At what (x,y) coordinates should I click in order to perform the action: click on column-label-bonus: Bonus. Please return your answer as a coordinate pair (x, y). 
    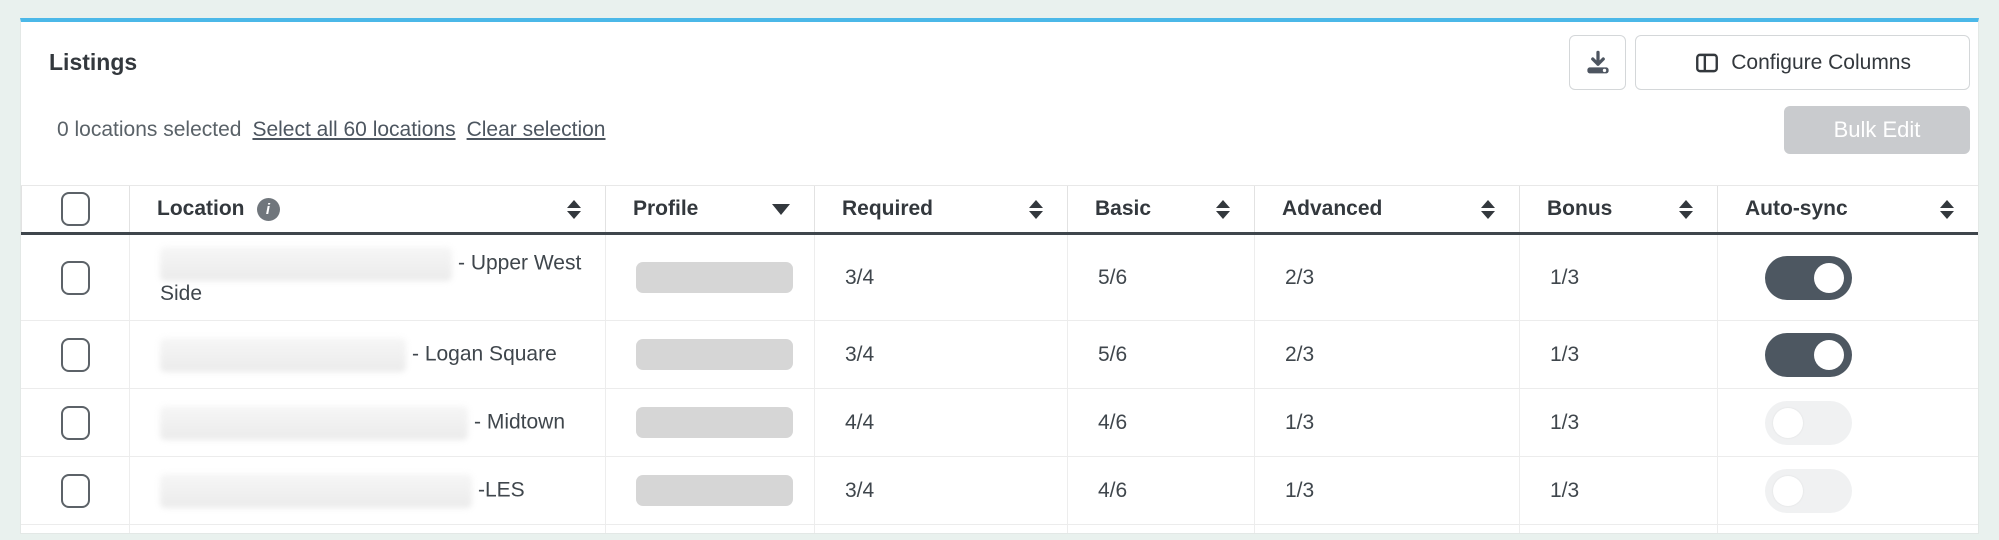
    Looking at the image, I should click on (1580, 208).